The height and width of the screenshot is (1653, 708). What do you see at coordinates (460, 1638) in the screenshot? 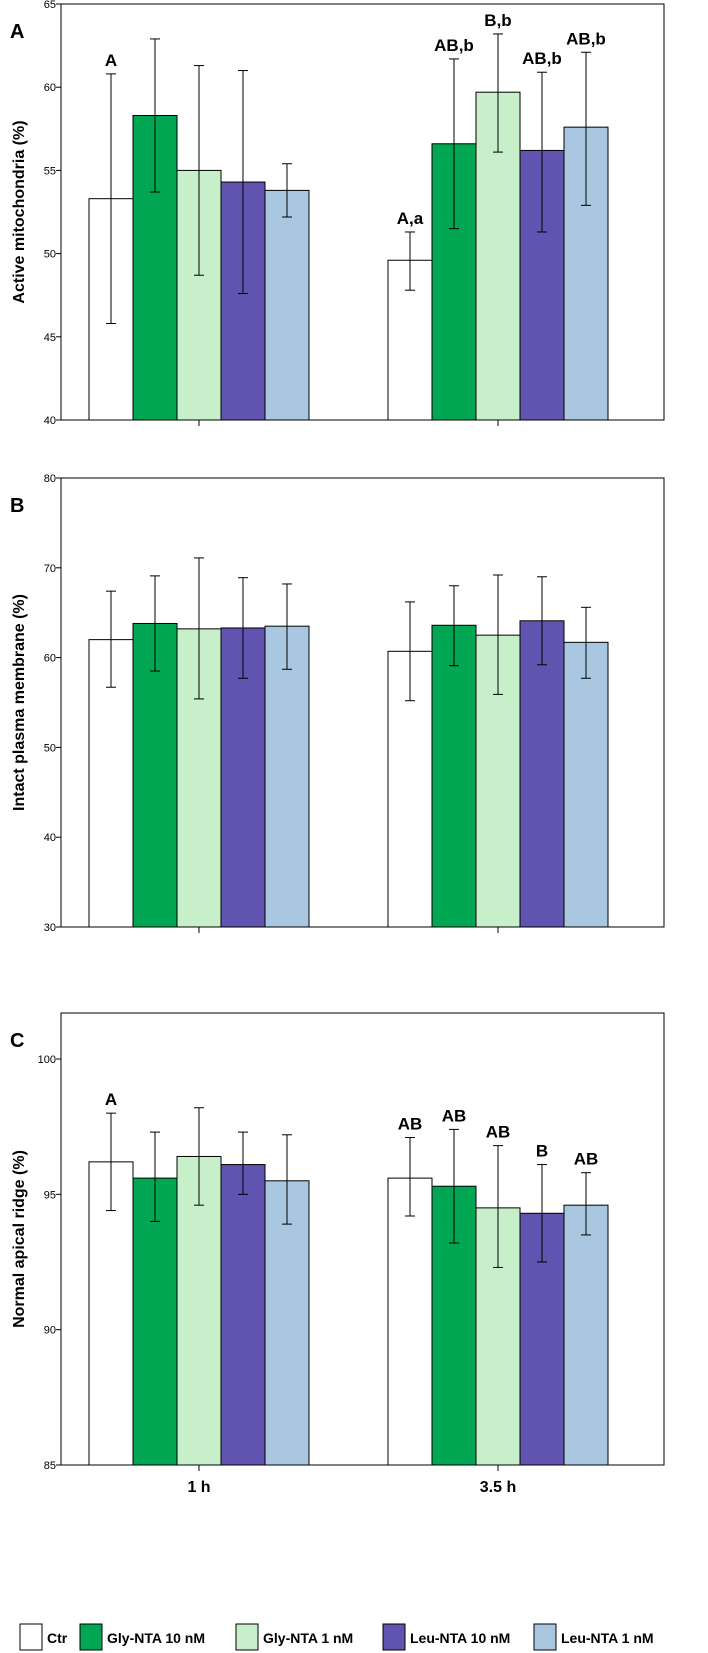
I see `legend-label: Leu-NTA 10 nM` at bounding box center [460, 1638].